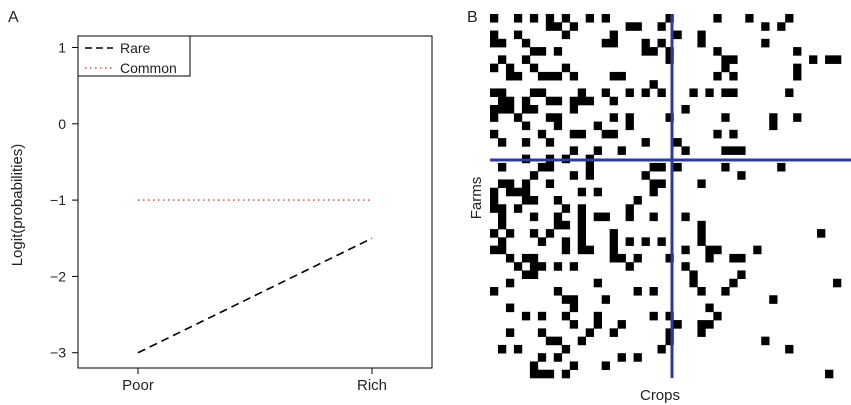 This screenshot has height=405, width=851. Describe the element at coordinates (138, 385) in the screenshot. I see `x-tick-label: Poor` at that location.